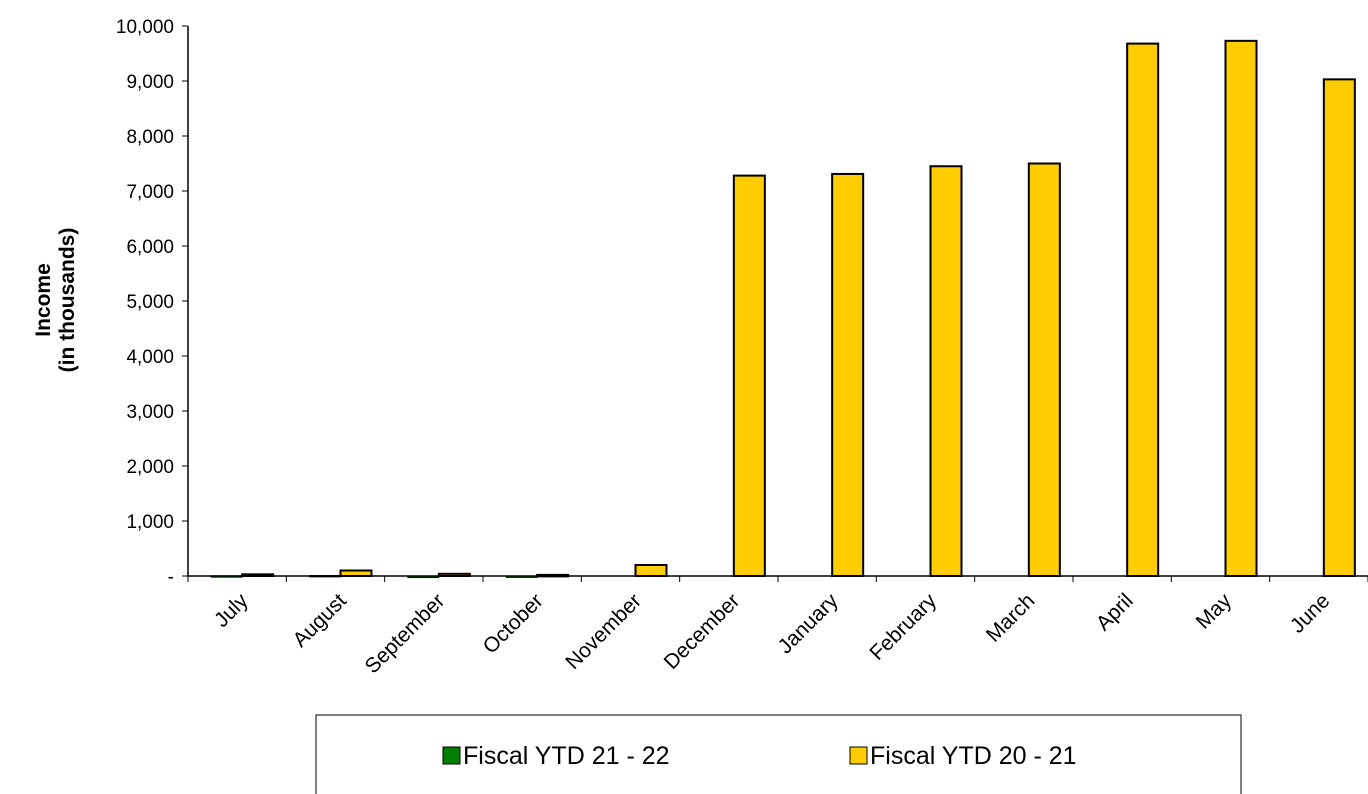 The height and width of the screenshot is (794, 1368). I want to click on y-tick-label: 4,000, so click(150, 357).